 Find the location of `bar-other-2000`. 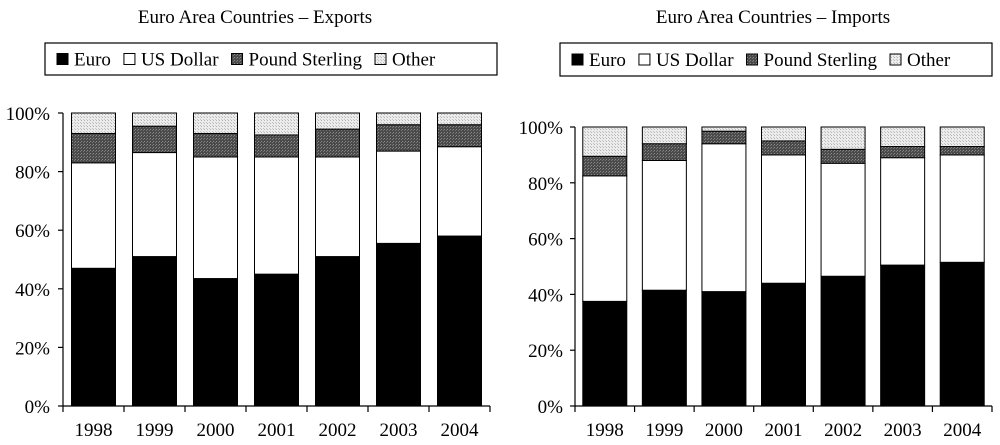

bar-other-2000 is located at coordinates (724, 129).